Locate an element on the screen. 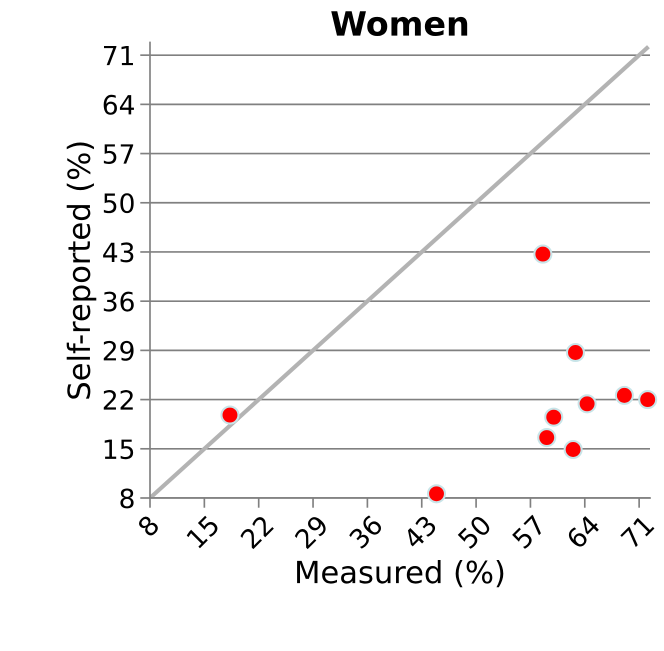  y-tick-label: 57 is located at coordinates (119, 154).